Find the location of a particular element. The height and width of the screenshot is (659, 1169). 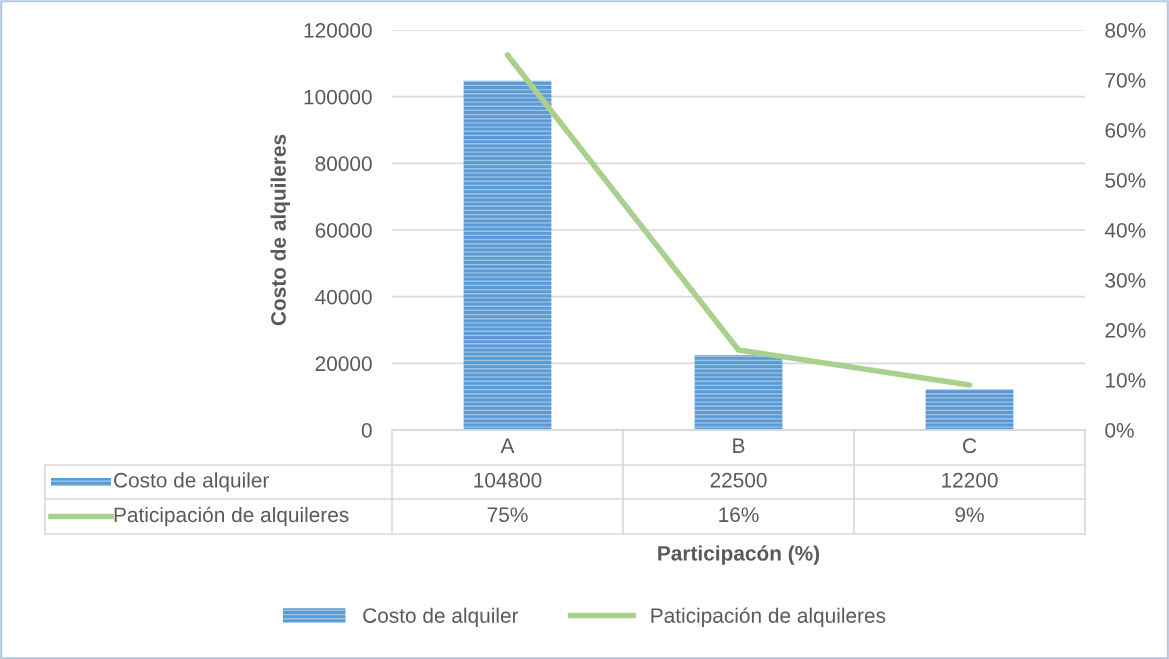

y-tick-label: 80000 is located at coordinates (343, 164).